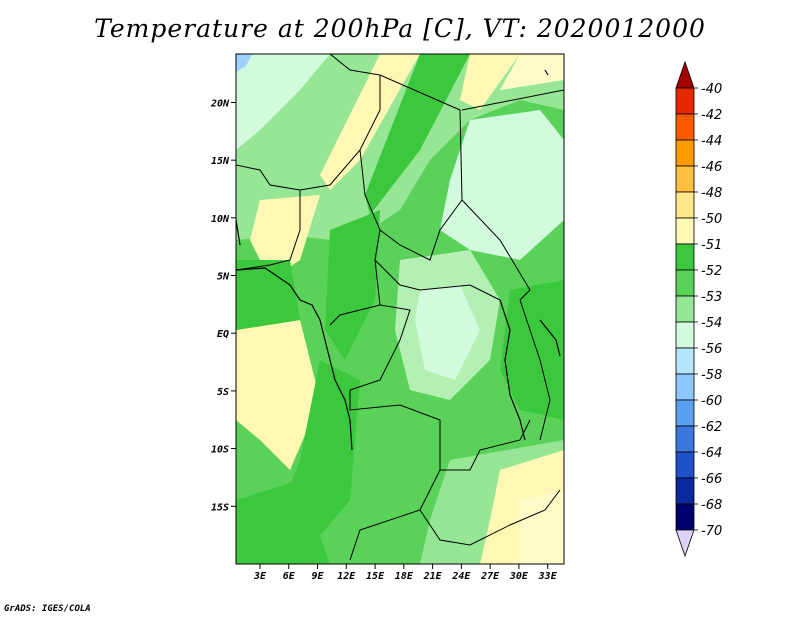 Image resolution: width=800 pixels, height=618 pixels. I want to click on longitude-axis: 3E 6E 9E 12E 15E 18E 21E 24E 27E 30E 33E, so click(405, 573).